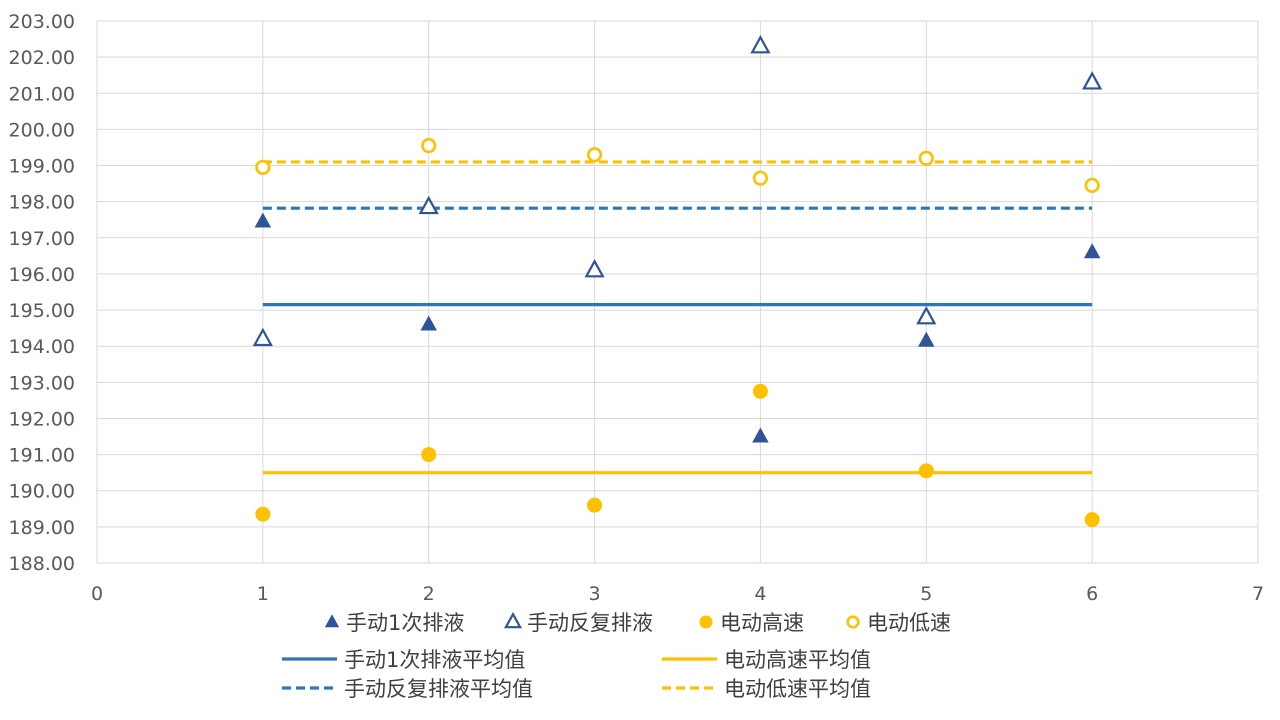  What do you see at coordinates (42, 239) in the screenshot?
I see `y-tick-label: 197.00` at bounding box center [42, 239].